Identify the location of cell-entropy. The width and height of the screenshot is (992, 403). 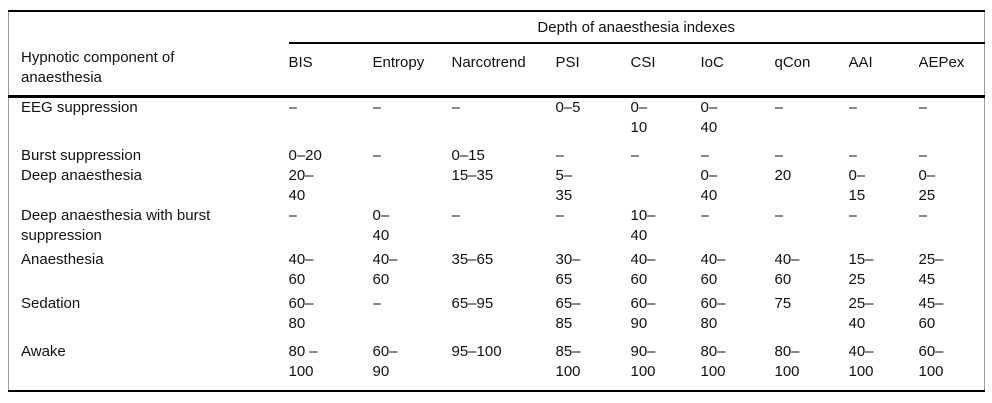
(412, 186).